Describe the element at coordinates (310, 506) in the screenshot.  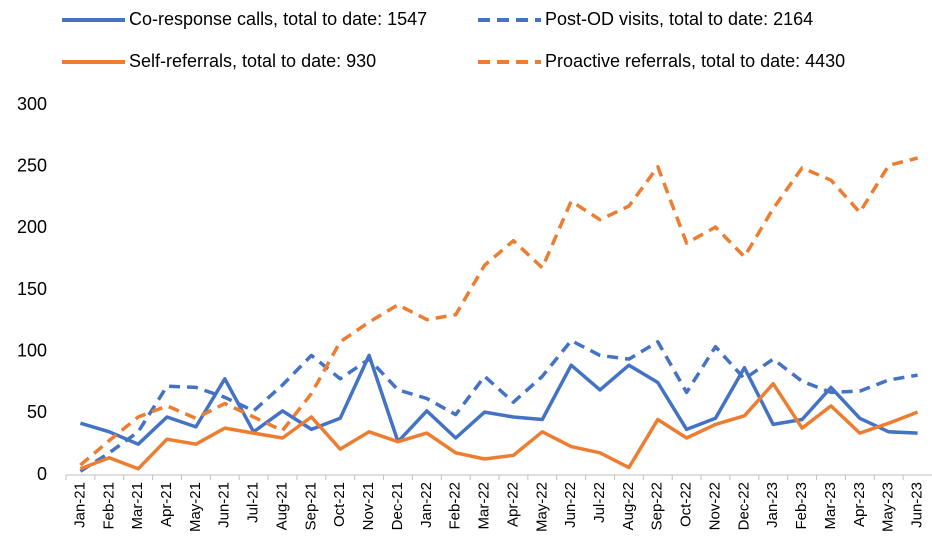
I see `x-tick-label: Sep-21` at that location.